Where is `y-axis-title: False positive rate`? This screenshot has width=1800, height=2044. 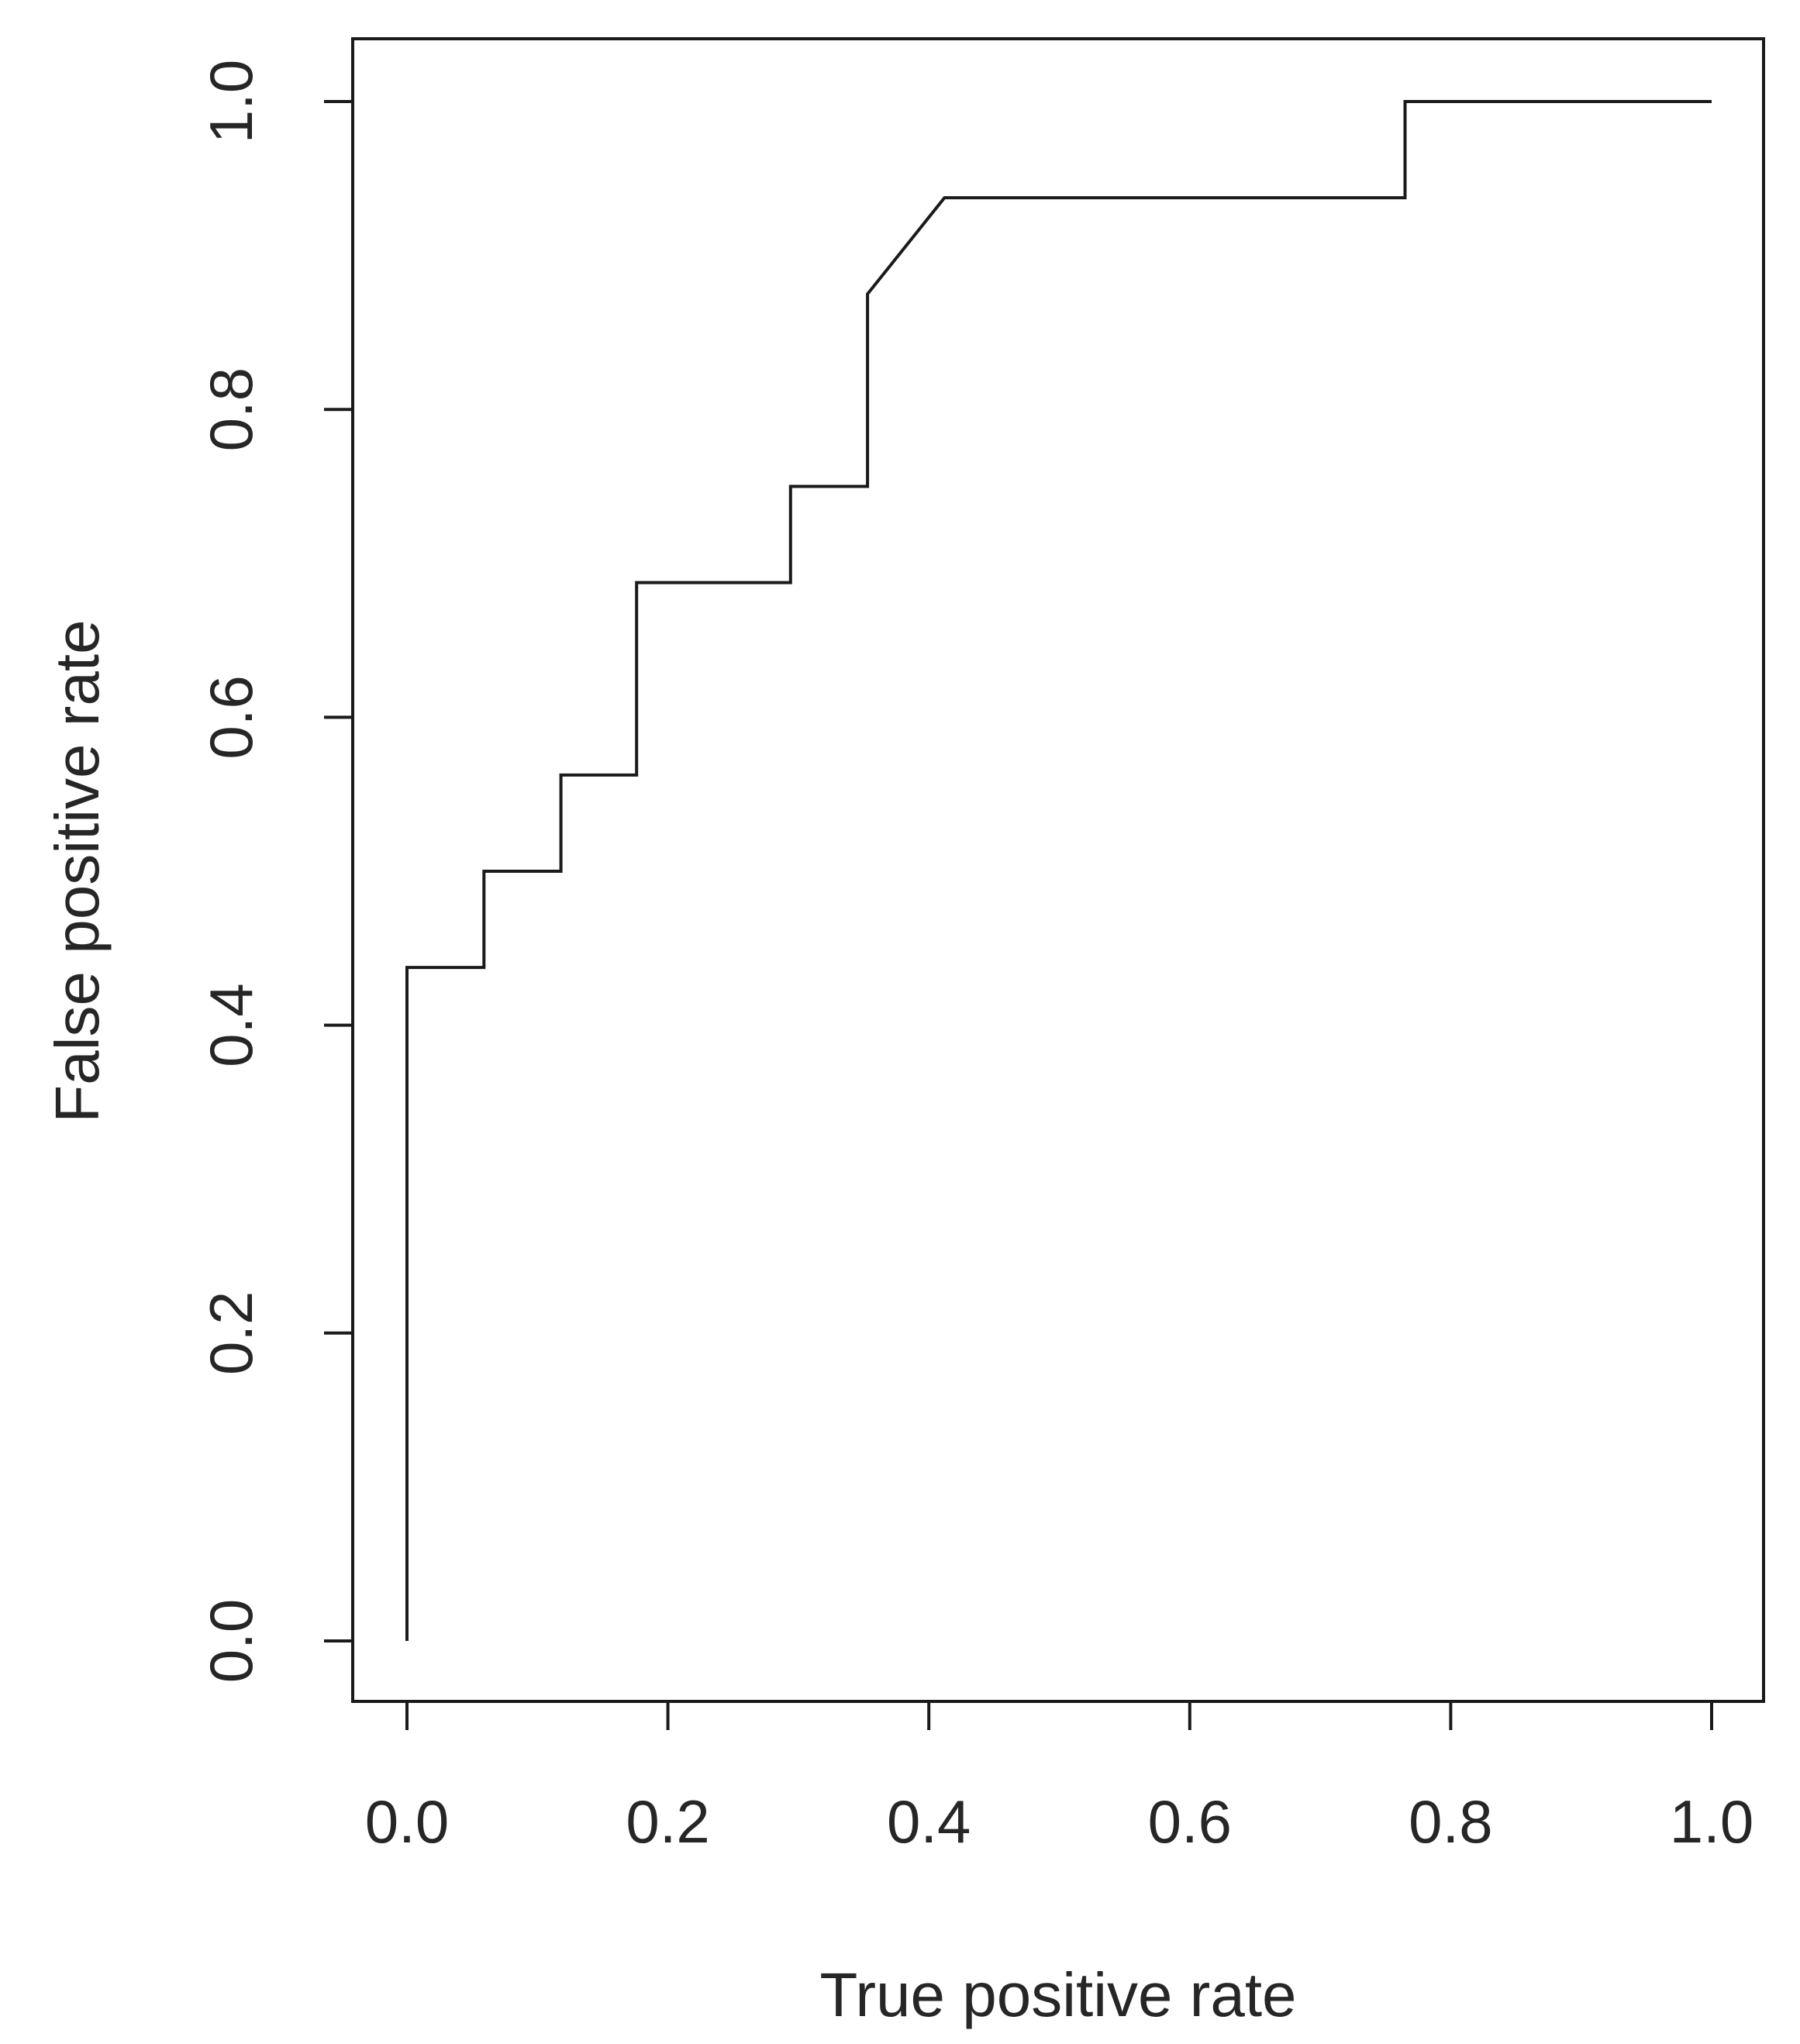 y-axis-title: False positive rate is located at coordinates (78, 870).